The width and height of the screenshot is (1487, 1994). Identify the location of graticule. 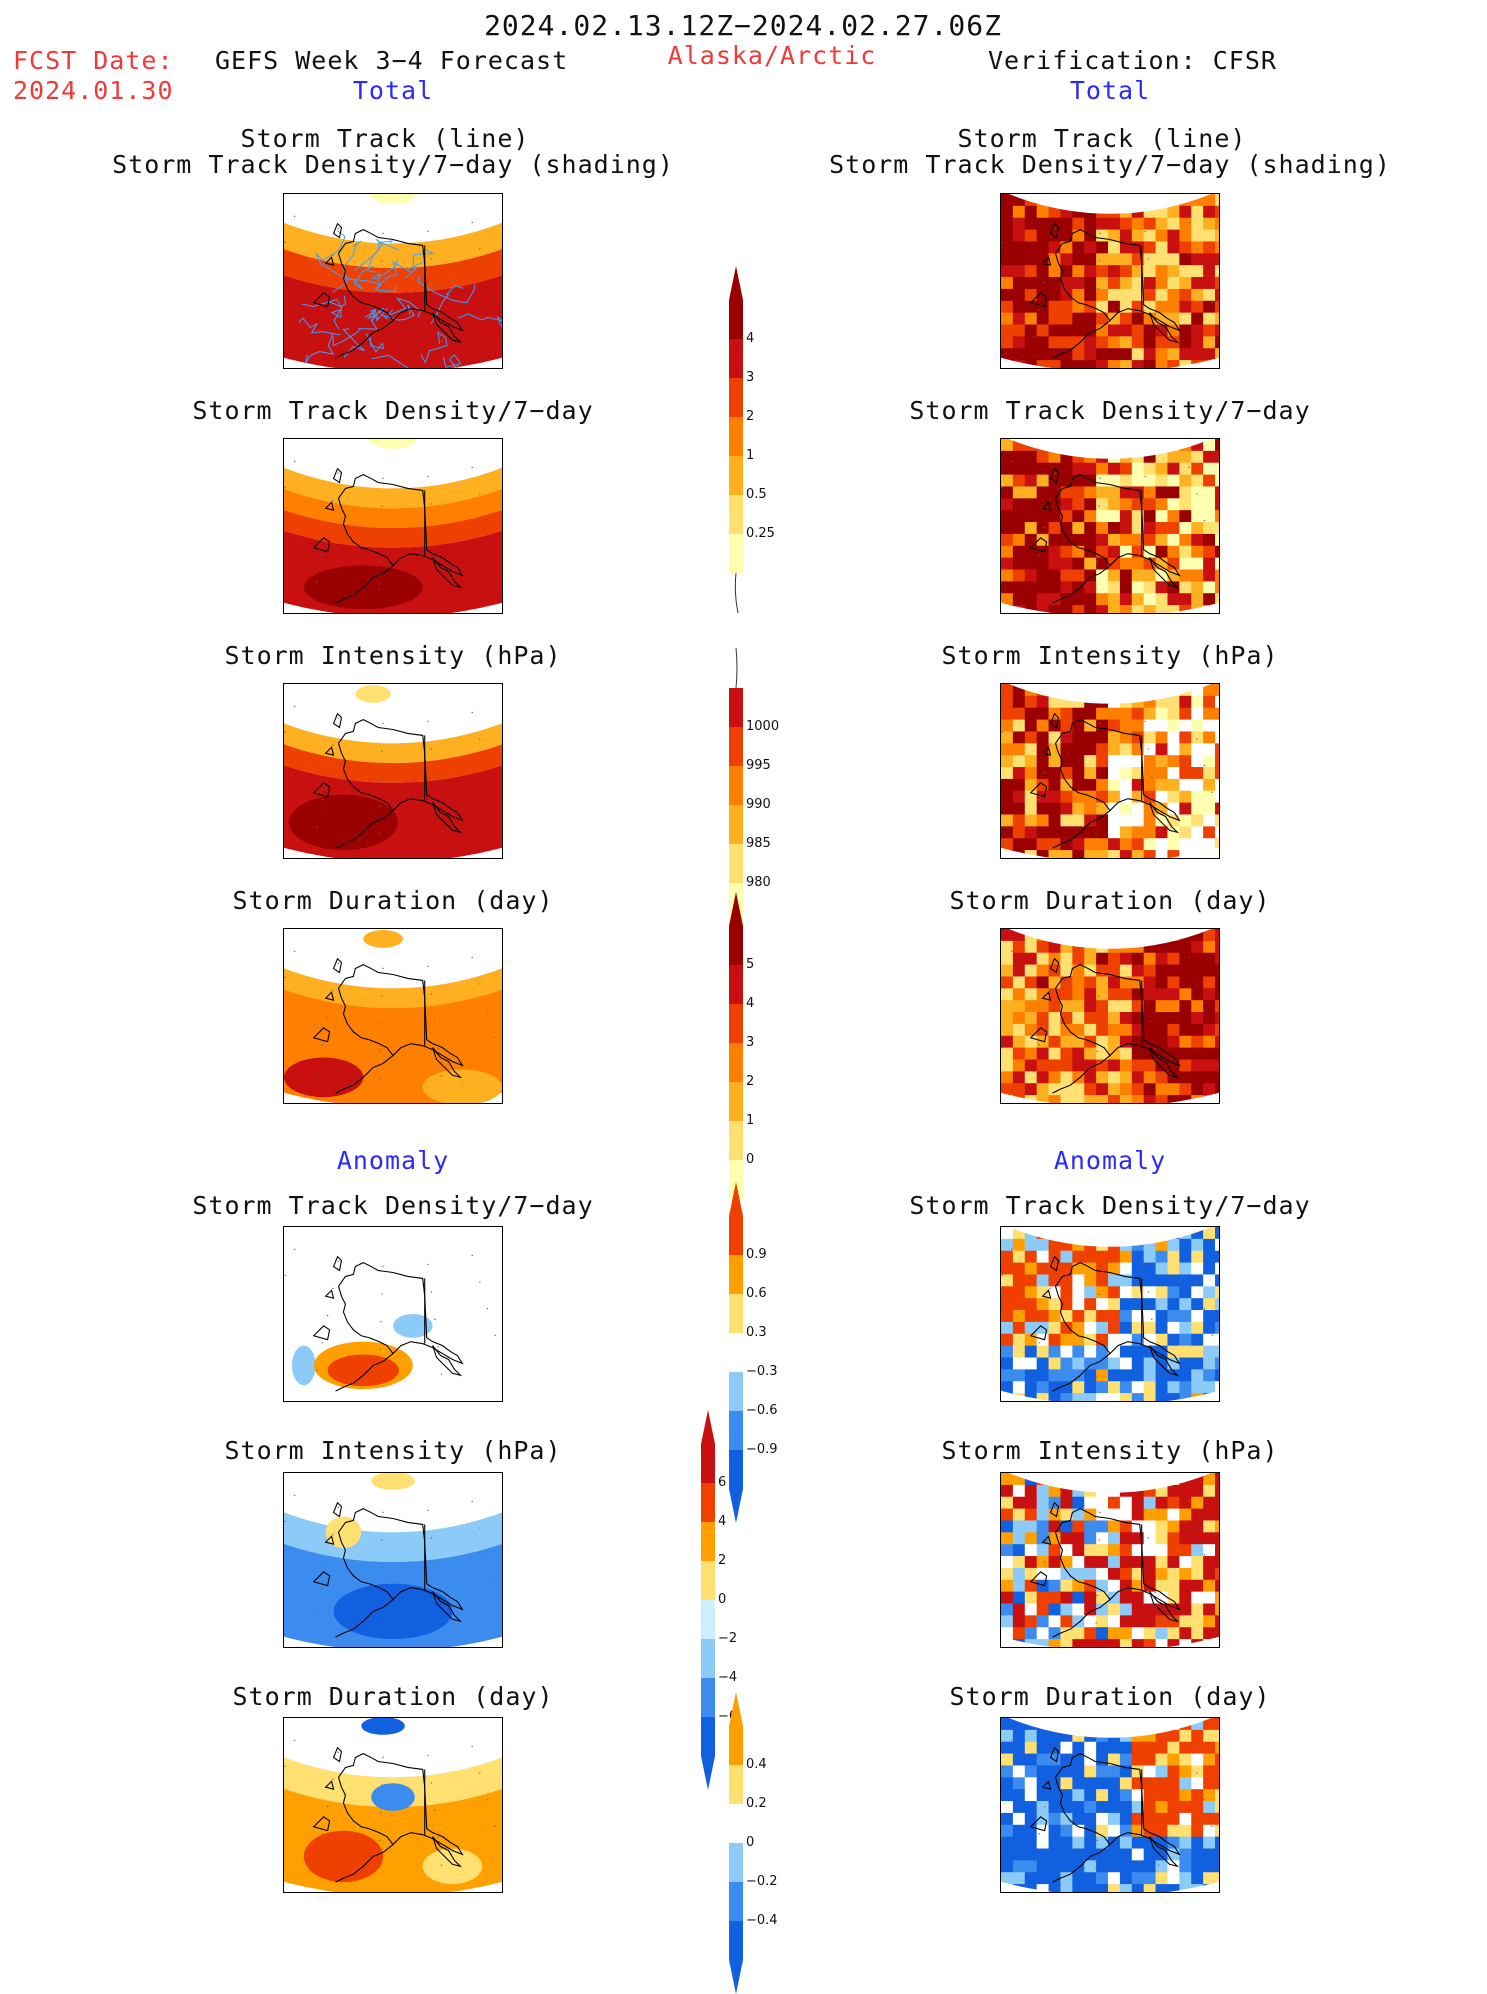
(1107, 770).